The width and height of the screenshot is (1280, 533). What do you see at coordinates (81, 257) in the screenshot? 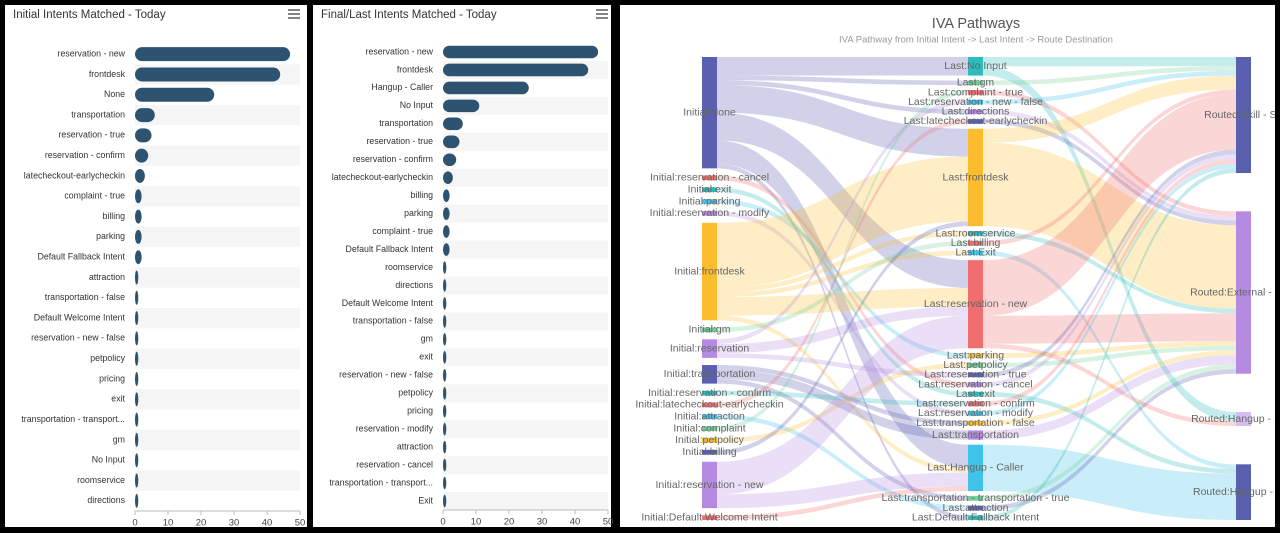
I see `y-tick-label: Default Fallback Intent` at bounding box center [81, 257].